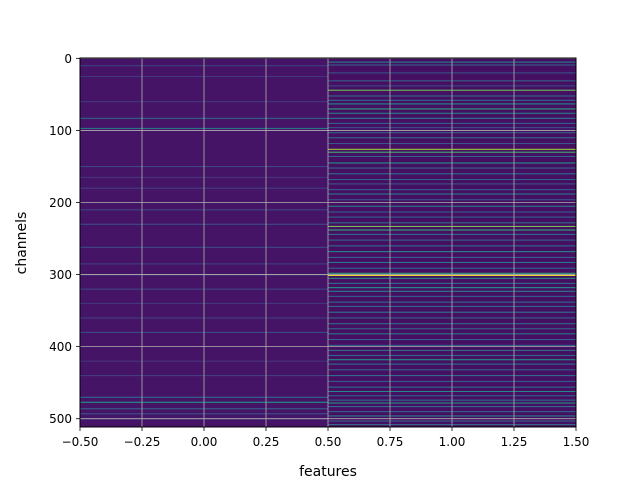 Image resolution: width=640 pixels, height=480 pixels. I want to click on x-tick-label: −0.25, so click(142, 442).